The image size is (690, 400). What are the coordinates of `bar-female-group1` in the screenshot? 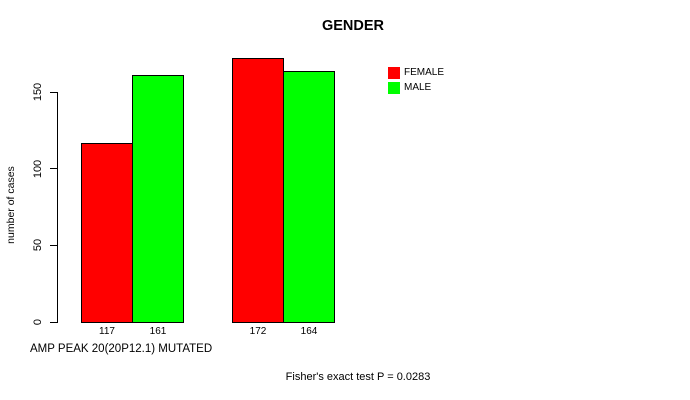 It's located at (107, 233).